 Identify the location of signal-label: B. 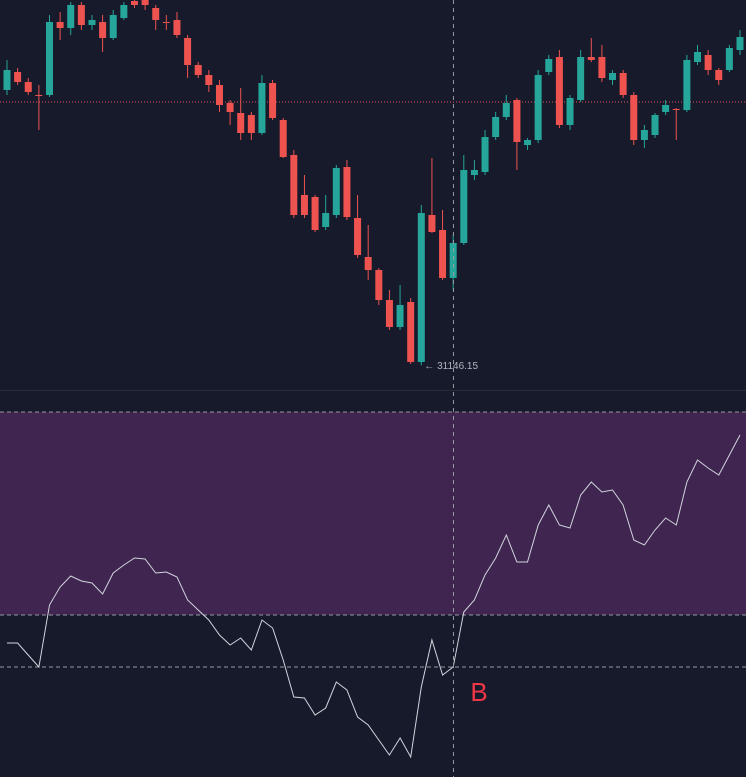
(478, 692).